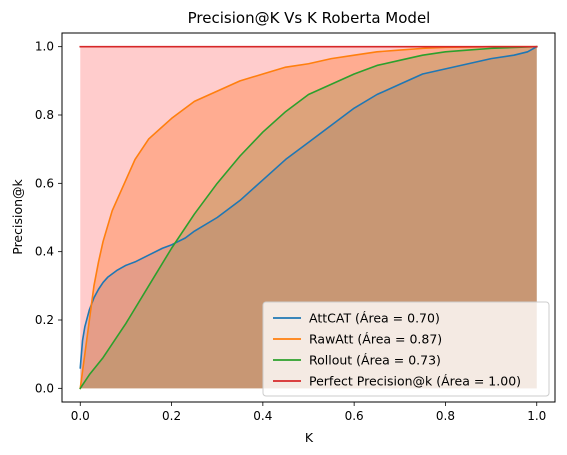 Image resolution: width=567 pixels, height=455 pixels. I want to click on chart-title: Precision@K Vs K Roberta Model, so click(309, 18).